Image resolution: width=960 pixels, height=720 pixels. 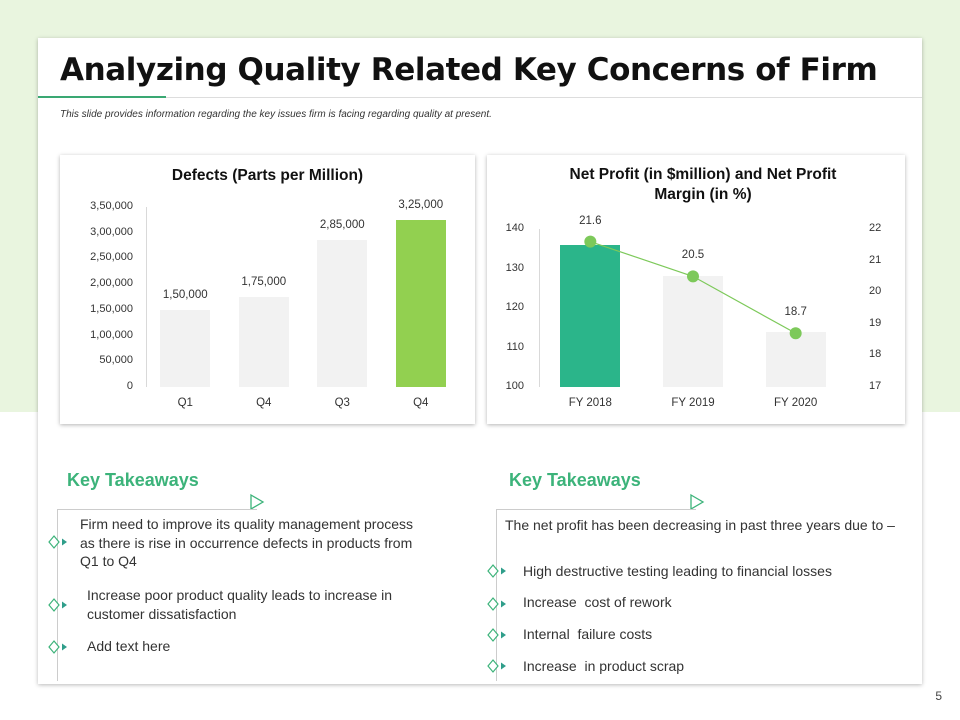 I want to click on net-profit-margin-line-chart, so click(x=693, y=287).